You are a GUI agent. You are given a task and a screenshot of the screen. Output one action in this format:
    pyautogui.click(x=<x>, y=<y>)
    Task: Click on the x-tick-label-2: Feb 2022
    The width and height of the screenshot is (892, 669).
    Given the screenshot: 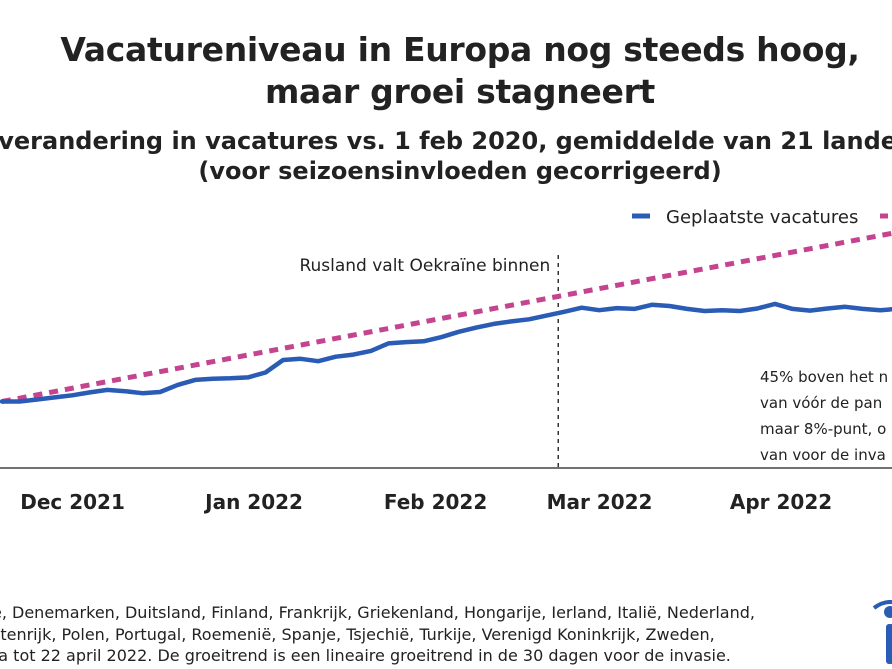 What is the action you would take?
    pyautogui.click(x=435, y=502)
    